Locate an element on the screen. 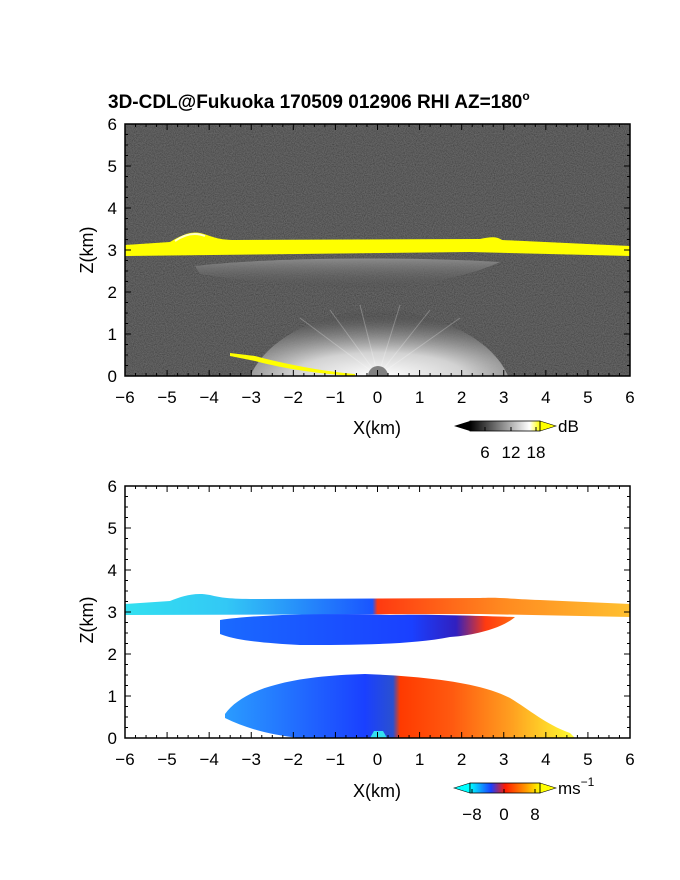  velocity-colorbar-unit: ms−1 is located at coordinates (576, 786).